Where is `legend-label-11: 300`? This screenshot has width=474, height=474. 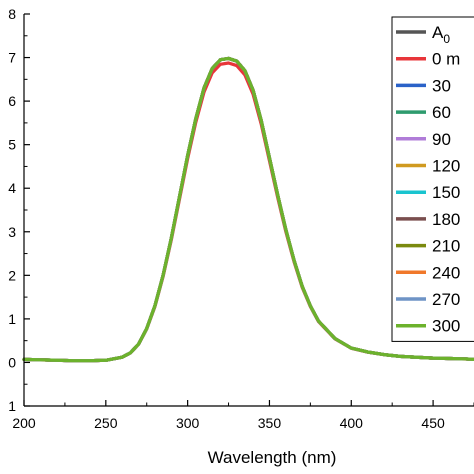
legend-label-11: 300 is located at coordinates (446, 326).